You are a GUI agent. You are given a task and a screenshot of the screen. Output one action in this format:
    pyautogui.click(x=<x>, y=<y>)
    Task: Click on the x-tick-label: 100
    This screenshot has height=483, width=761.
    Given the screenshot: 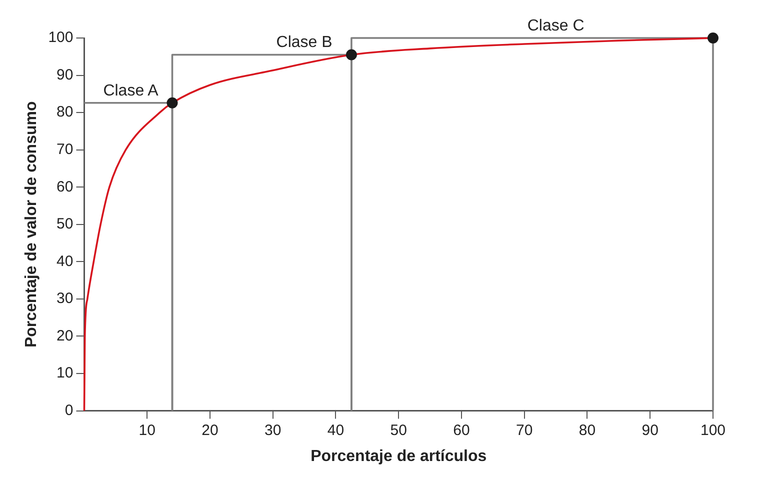 What is the action you would take?
    pyautogui.click(x=713, y=430)
    